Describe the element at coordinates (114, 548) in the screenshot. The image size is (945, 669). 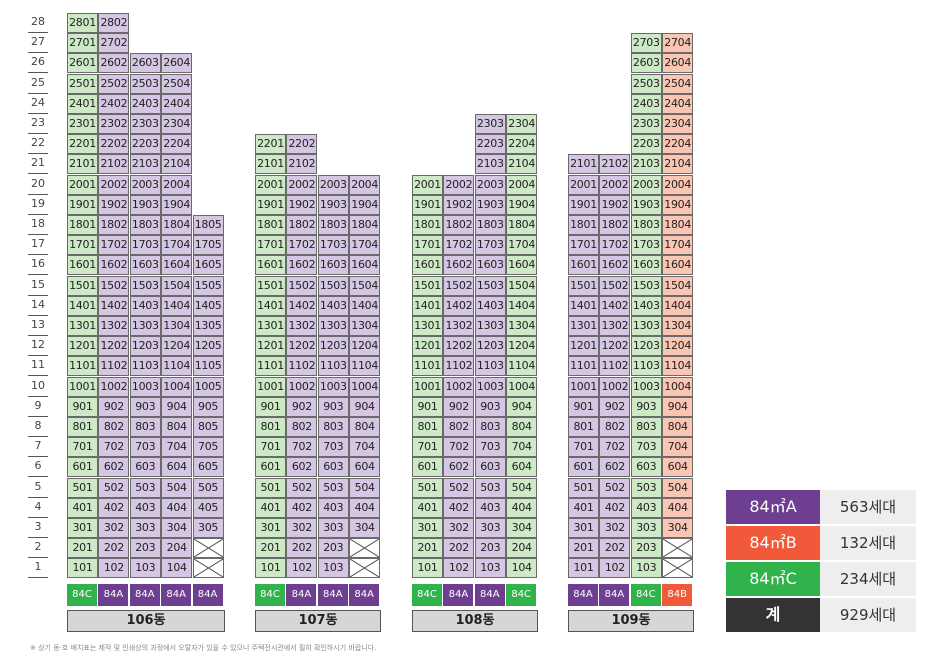
I see `unit-cell: 202` at that location.